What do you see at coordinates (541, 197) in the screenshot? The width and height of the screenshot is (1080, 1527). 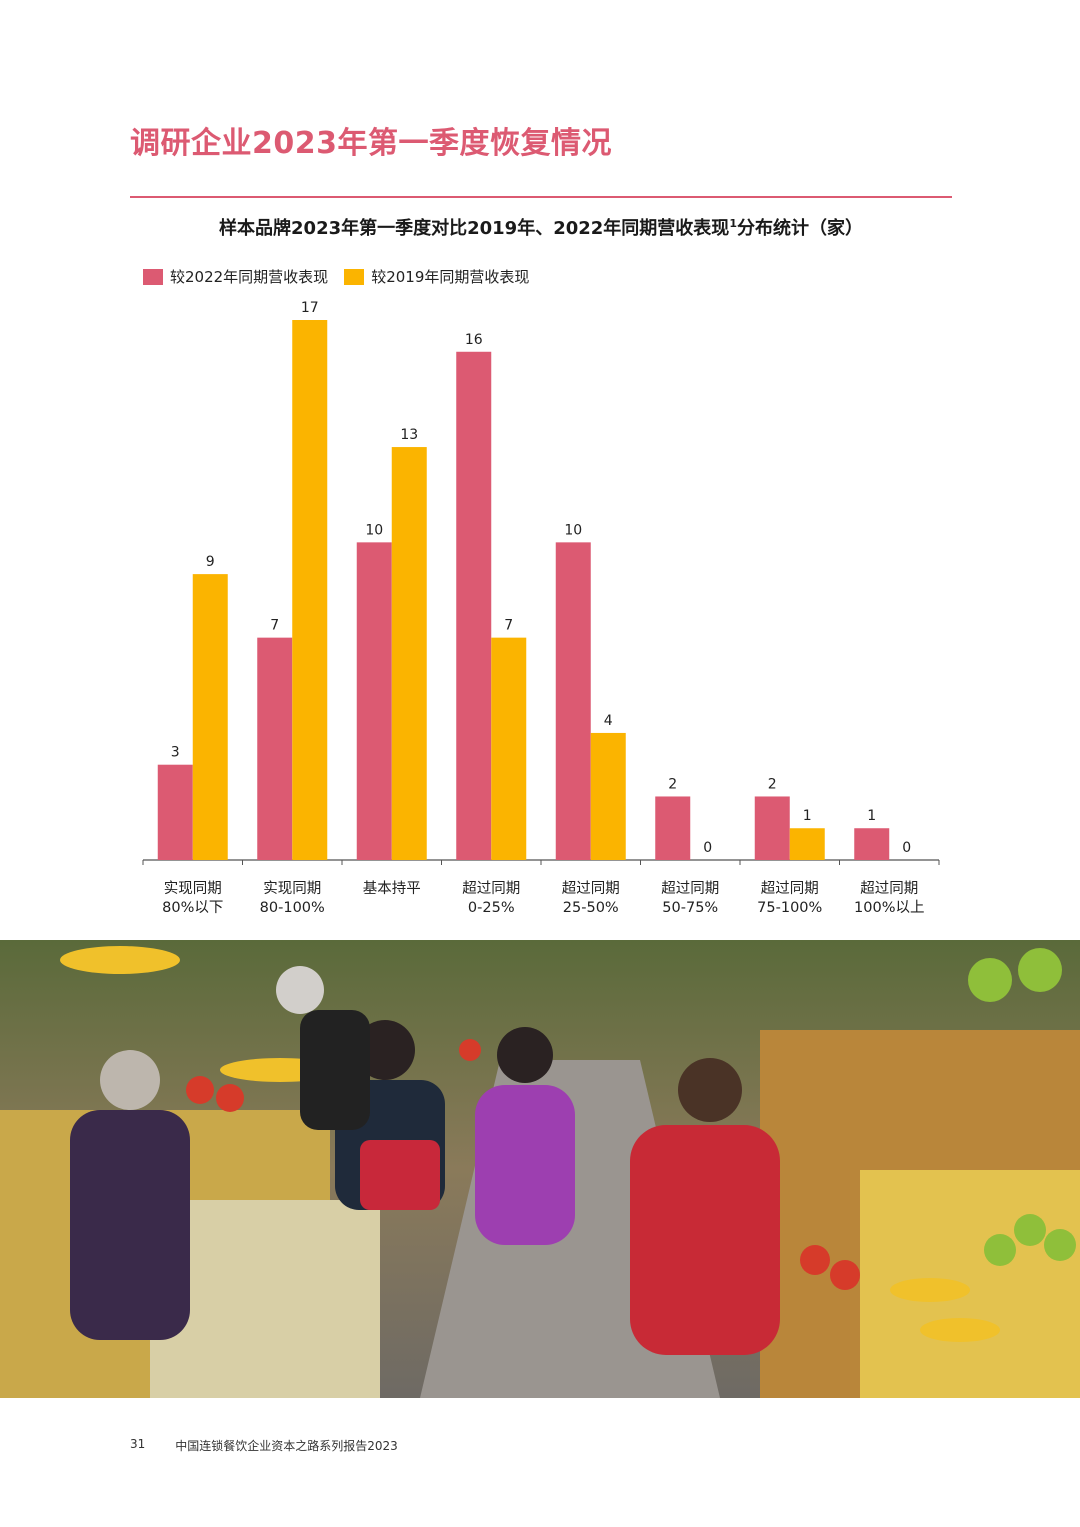 I see `title-divider` at bounding box center [541, 197].